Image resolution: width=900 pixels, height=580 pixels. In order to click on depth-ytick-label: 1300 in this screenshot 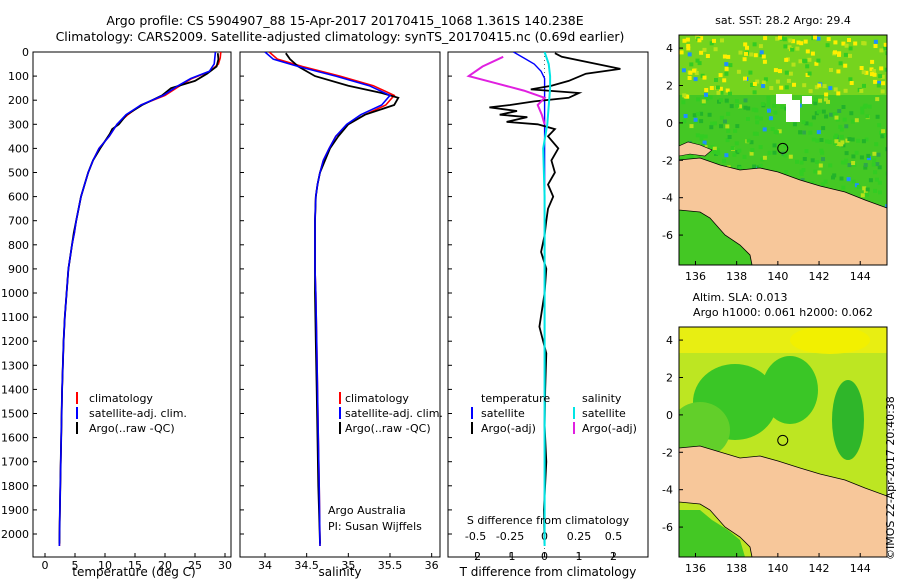, I will do `click(15, 365)`.